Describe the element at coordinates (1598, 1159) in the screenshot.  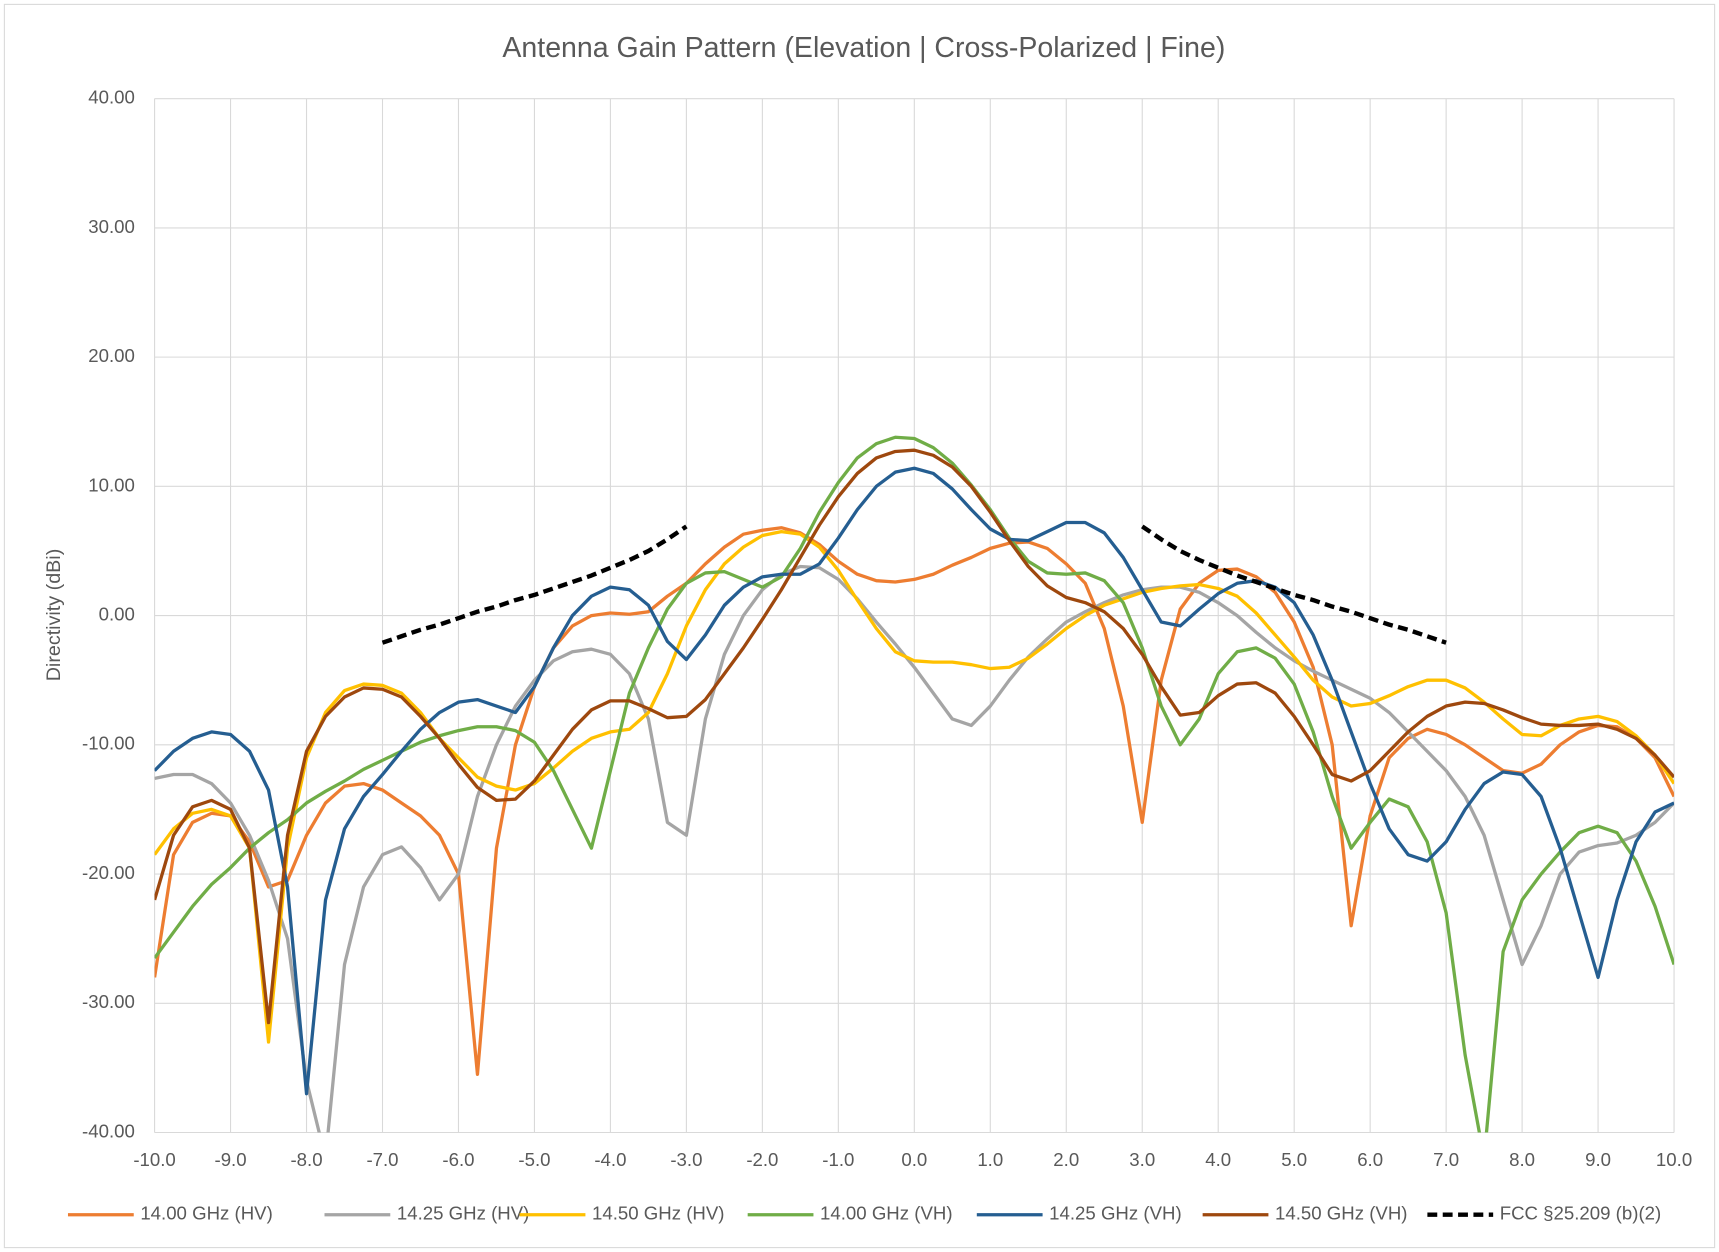
I see `x-tick-label: 9.0` at that location.